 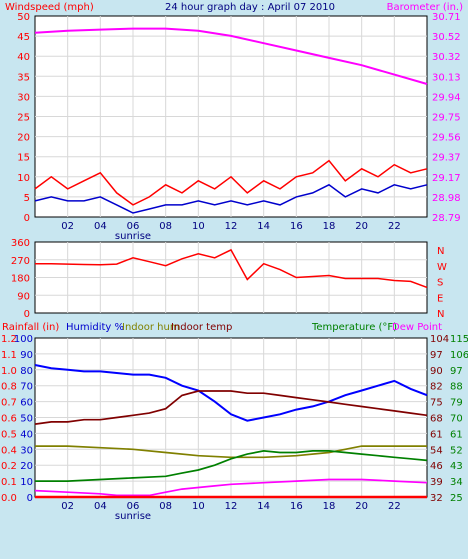 What do you see at coordinates (27, 198) in the screenshot?
I see `windspeed-tick-label: 5` at bounding box center [27, 198].